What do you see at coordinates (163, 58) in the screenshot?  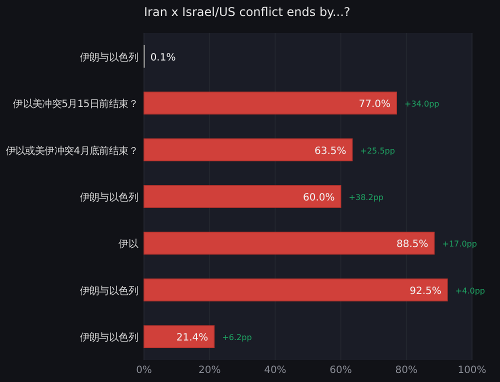 I see `data-label: 0.1%` at bounding box center [163, 58].